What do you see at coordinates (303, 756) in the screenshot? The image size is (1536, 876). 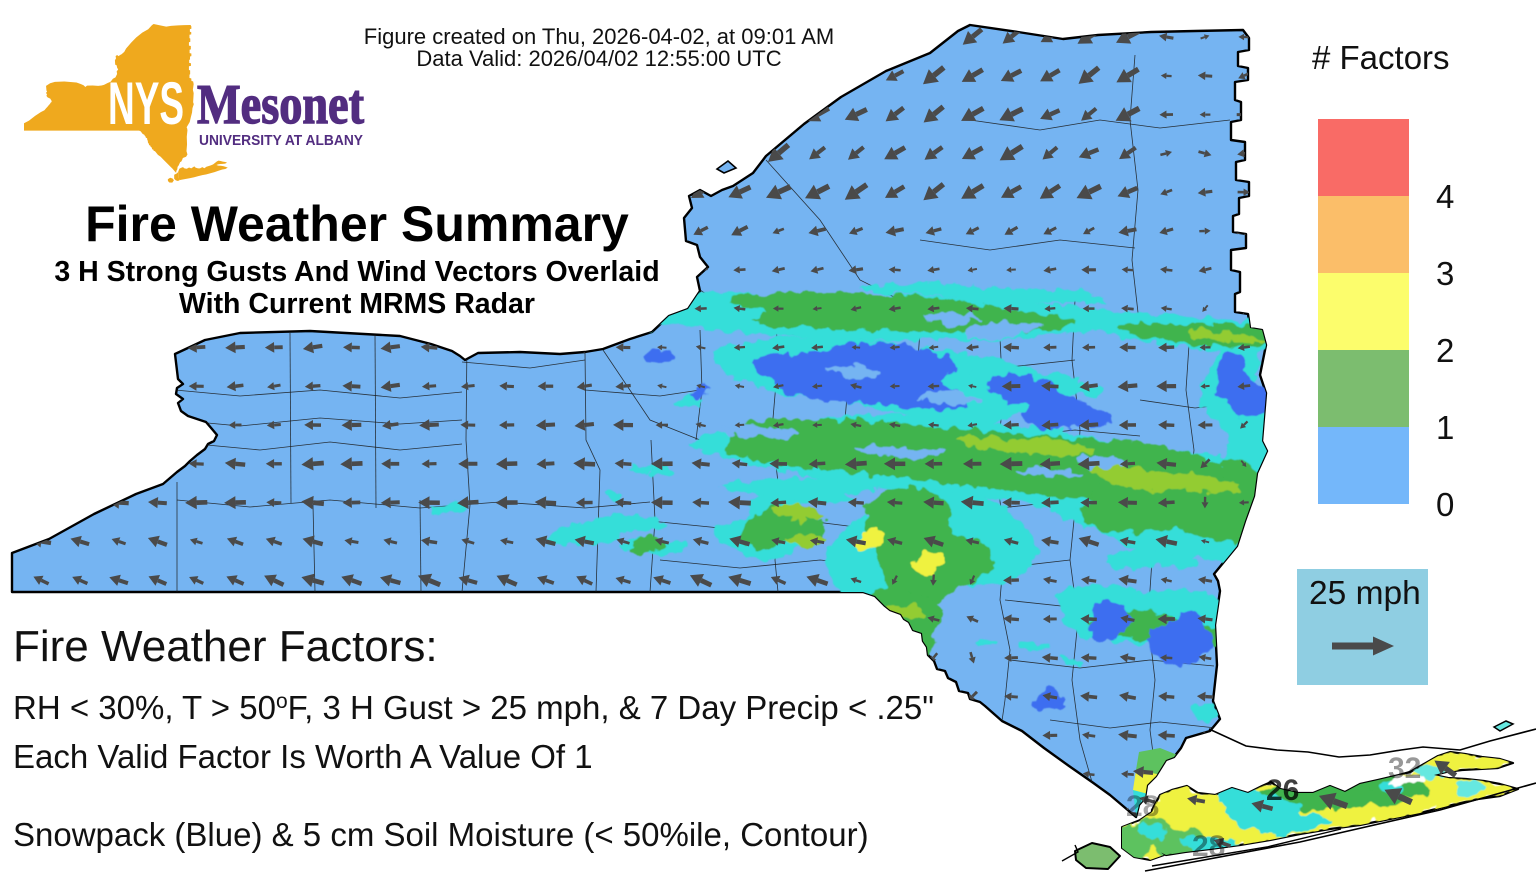 I see `svg-text:Each Valid Factor Is Worth A V: Each Valid Factor Is Worth A Value Of 1` at bounding box center [303, 756].